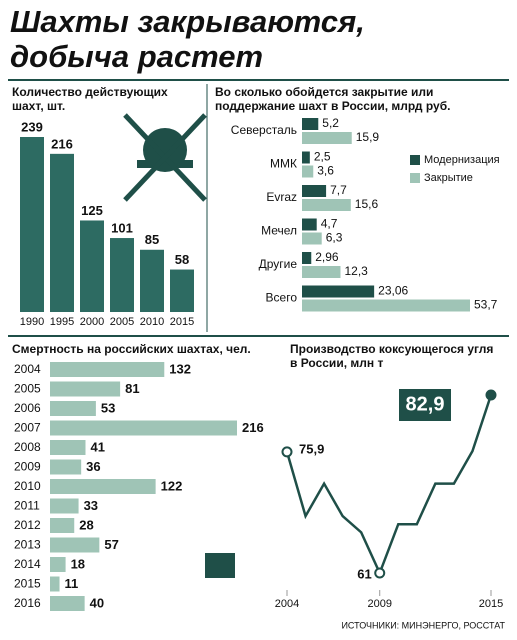  Describe the element at coordinates (329, 224) in the screenshot. I see `value-label: 4,7` at that location.